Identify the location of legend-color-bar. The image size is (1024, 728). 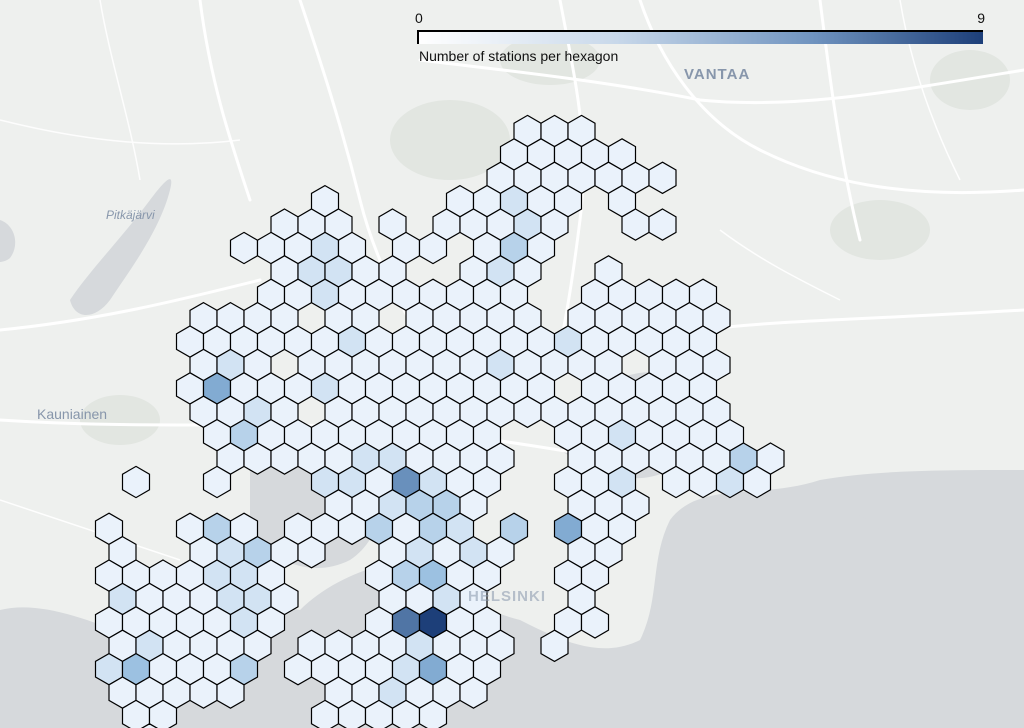
(700, 37).